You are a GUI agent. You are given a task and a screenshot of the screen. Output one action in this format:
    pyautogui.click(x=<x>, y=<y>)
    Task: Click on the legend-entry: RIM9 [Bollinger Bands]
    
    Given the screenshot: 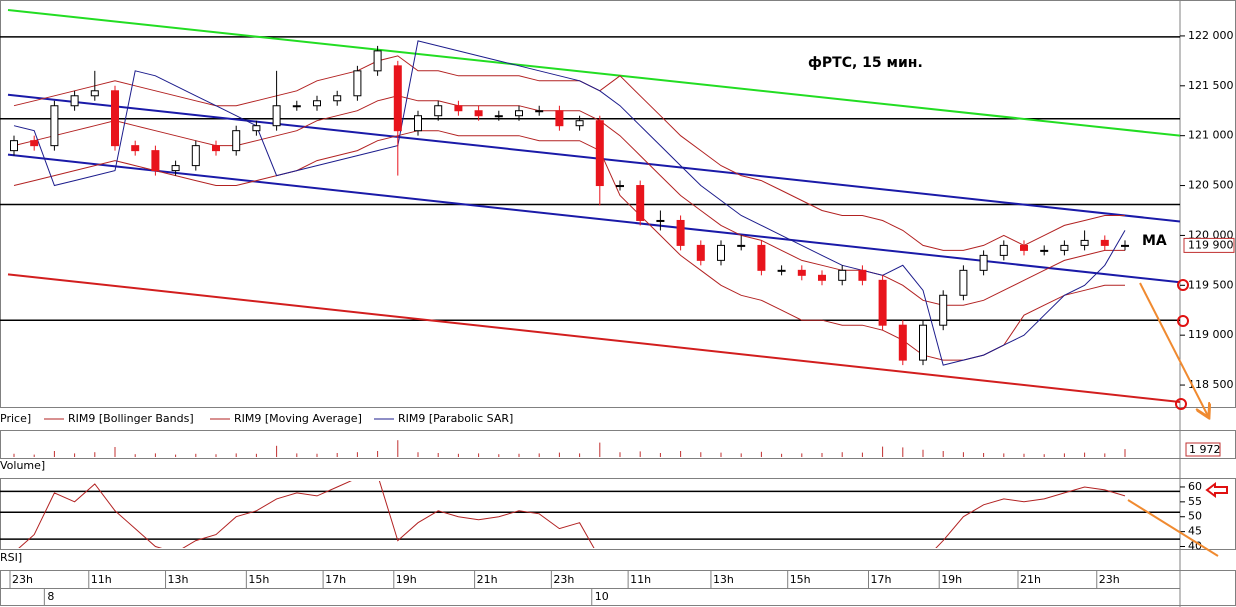 What is the action you would take?
    pyautogui.click(x=131, y=418)
    